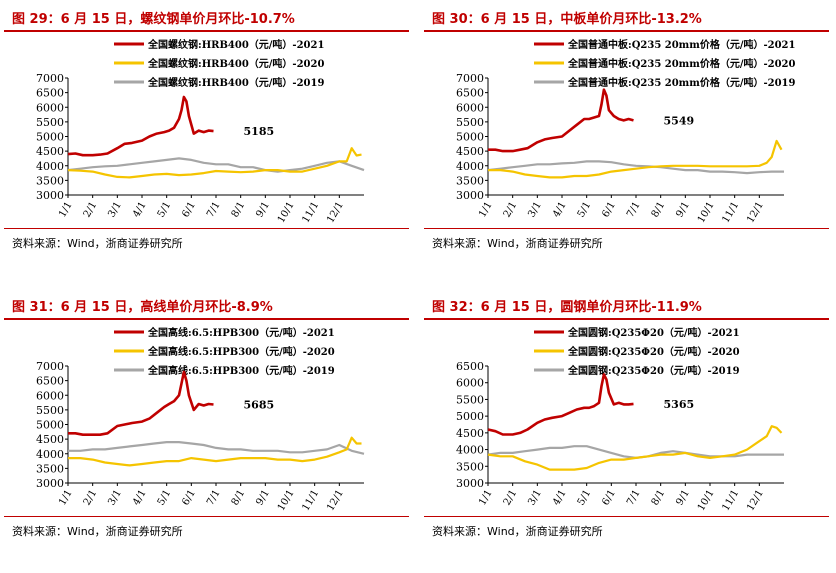  I want to click on latest-value-label: 5365, so click(679, 404).